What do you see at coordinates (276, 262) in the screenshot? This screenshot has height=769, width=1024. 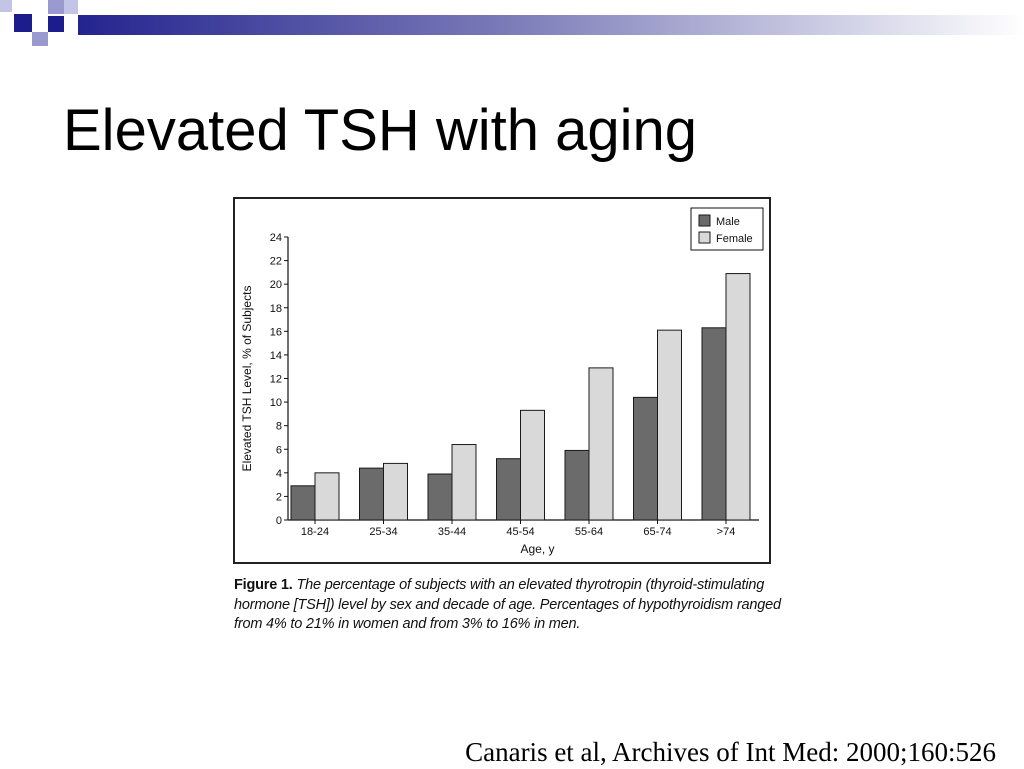 I see `y-tick-label: 22` at bounding box center [276, 262].